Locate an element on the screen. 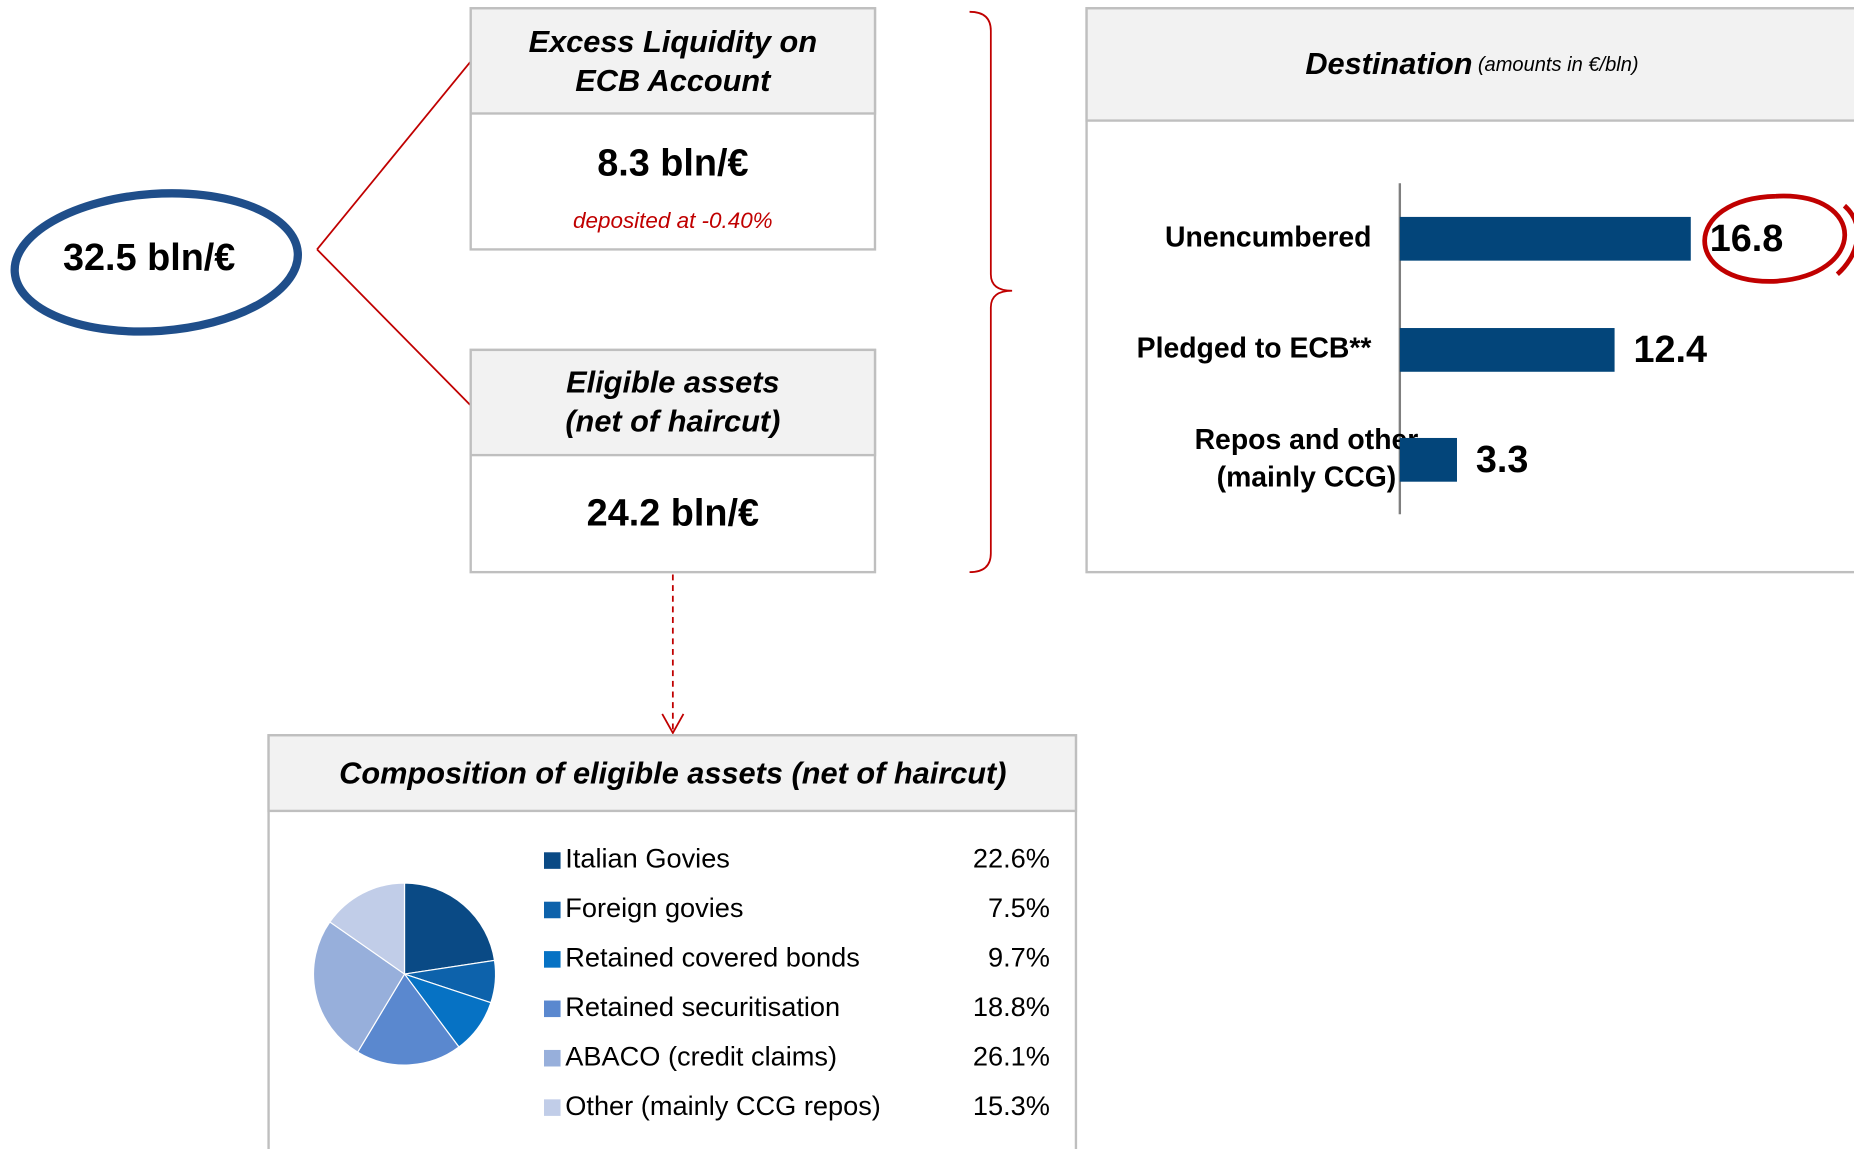 This screenshot has height=1149, width=1854. chart-title: Destination is located at coordinates (1388, 63).